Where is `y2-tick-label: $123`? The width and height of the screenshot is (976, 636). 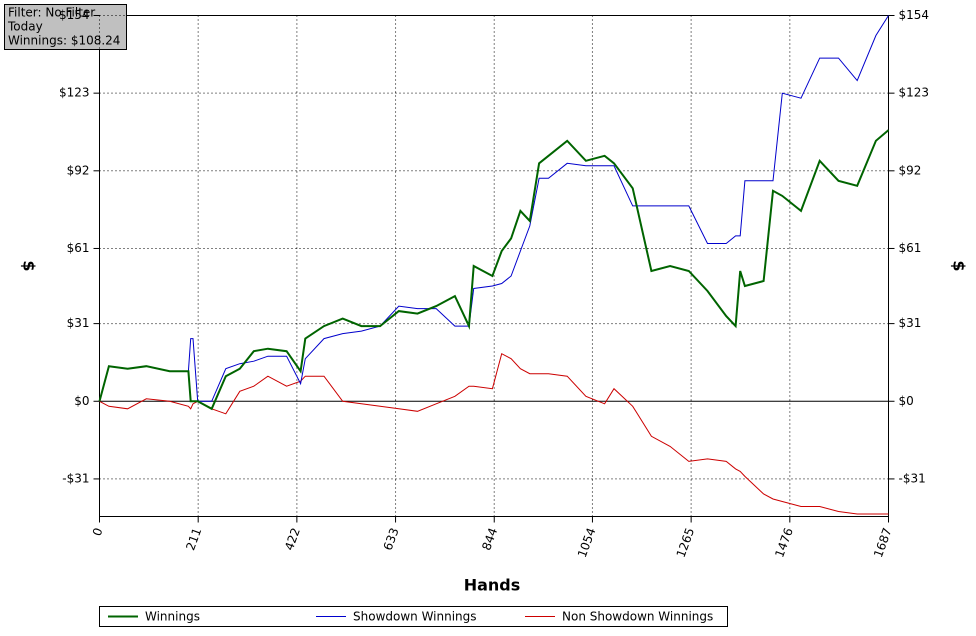
y2-tick-label: $123 is located at coordinates (914, 93).